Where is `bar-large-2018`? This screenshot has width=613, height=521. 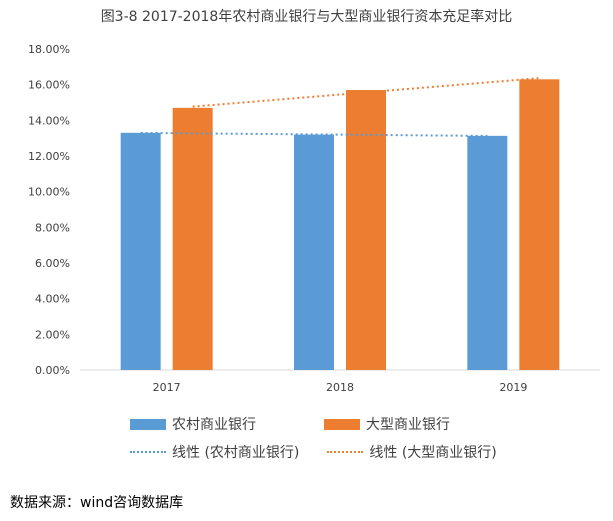 bar-large-2018 is located at coordinates (366, 230).